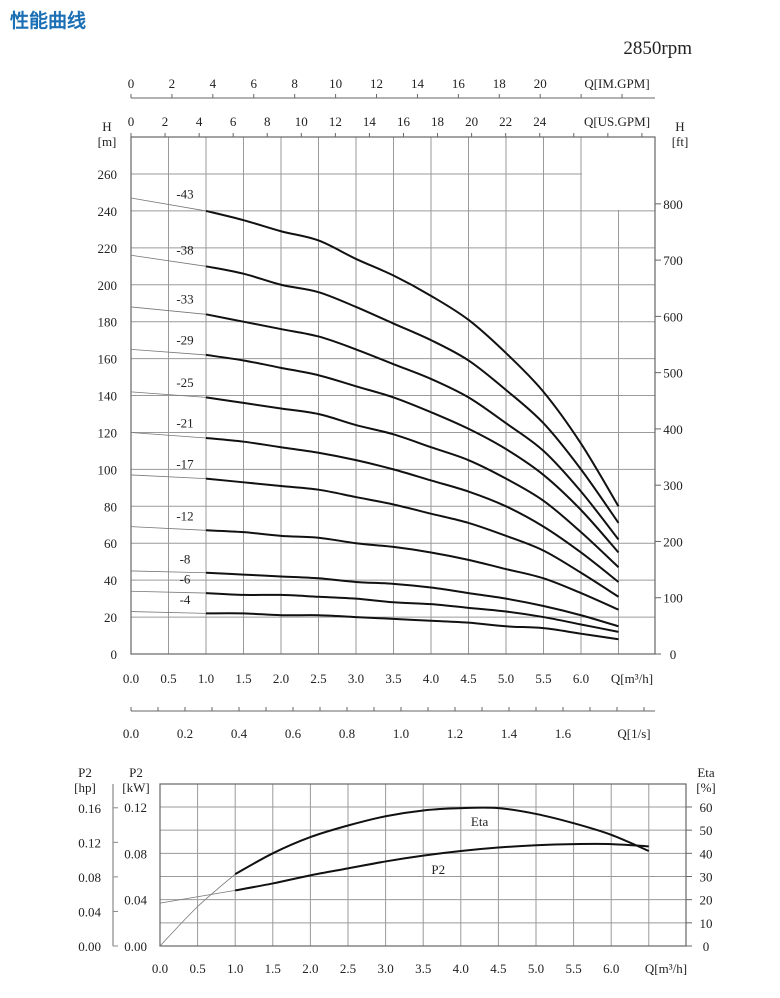  What do you see at coordinates (673, 654) in the screenshot?
I see `ft-tick-label: 0` at bounding box center [673, 654].